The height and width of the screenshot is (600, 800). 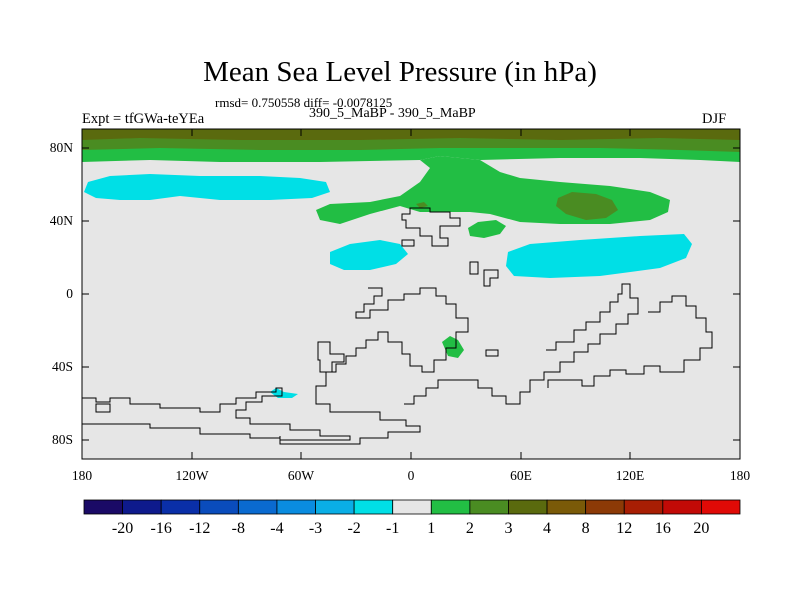 I want to click on contour-region-asia-dark, so click(x=587, y=206).